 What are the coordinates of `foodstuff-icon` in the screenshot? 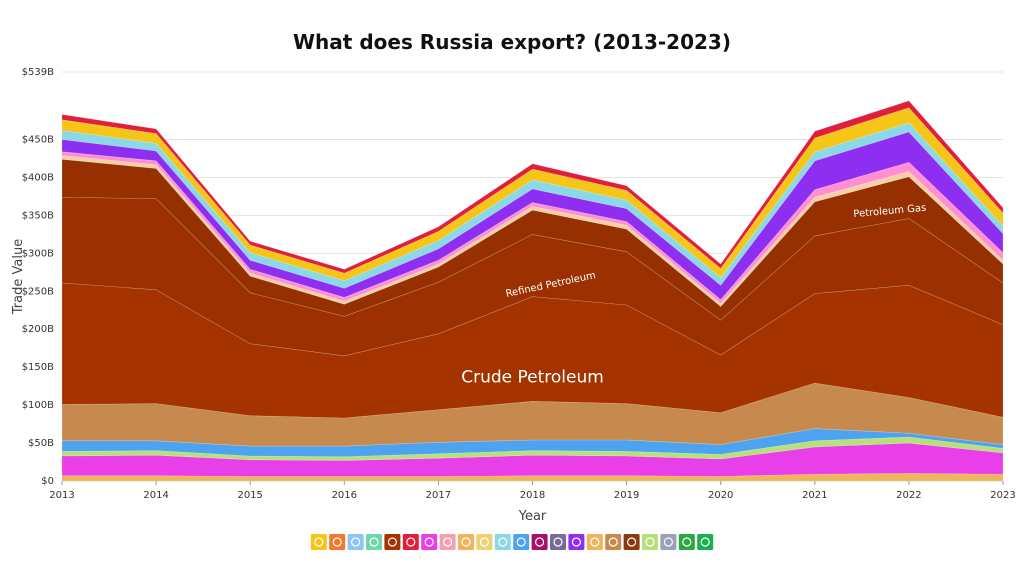 It's located at (374, 542).